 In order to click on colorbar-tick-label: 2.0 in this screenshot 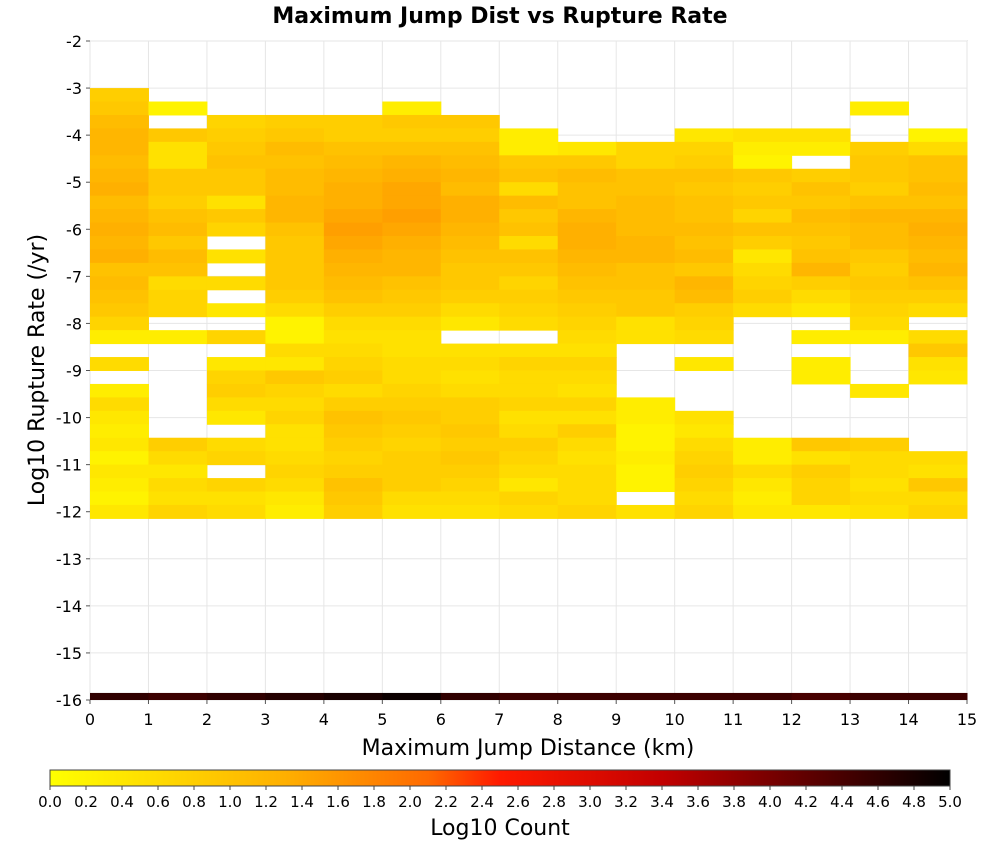, I will do `click(410, 802)`.